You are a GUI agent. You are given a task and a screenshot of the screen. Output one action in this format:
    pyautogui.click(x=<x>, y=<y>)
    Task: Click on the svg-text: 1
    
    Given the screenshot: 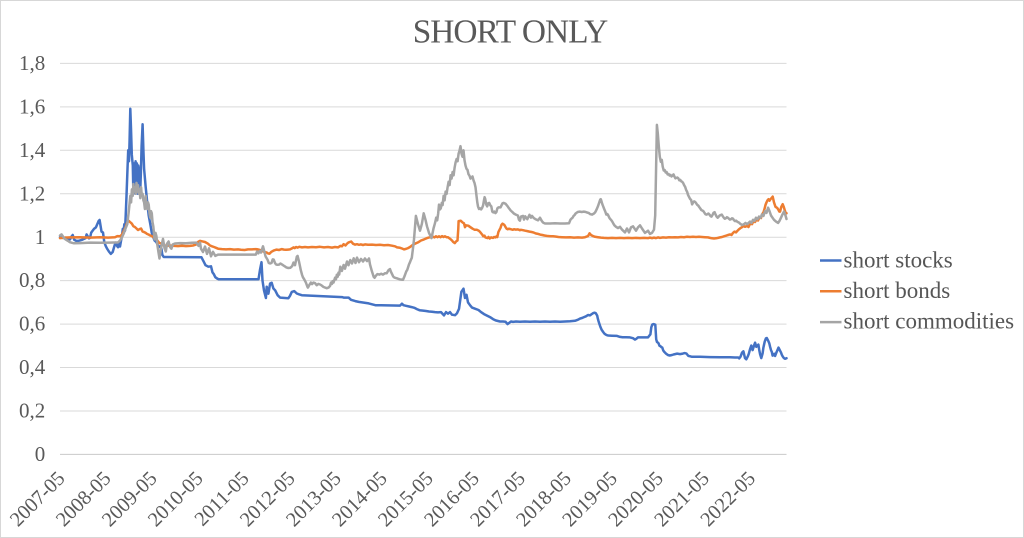 What is the action you would take?
    pyautogui.click(x=40, y=237)
    